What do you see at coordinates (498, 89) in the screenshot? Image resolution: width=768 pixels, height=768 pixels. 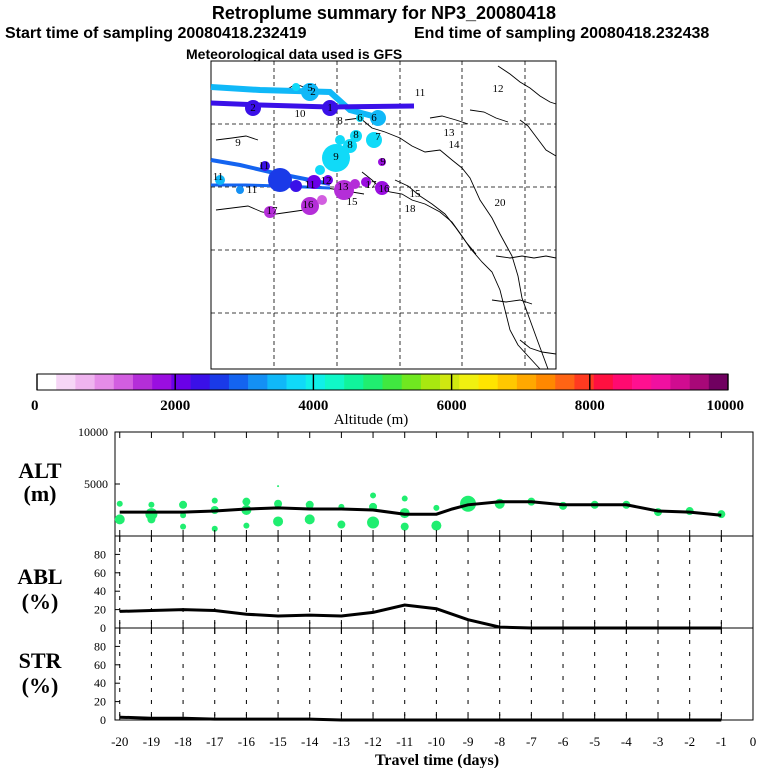 I see `map-day-number: 12` at bounding box center [498, 89].